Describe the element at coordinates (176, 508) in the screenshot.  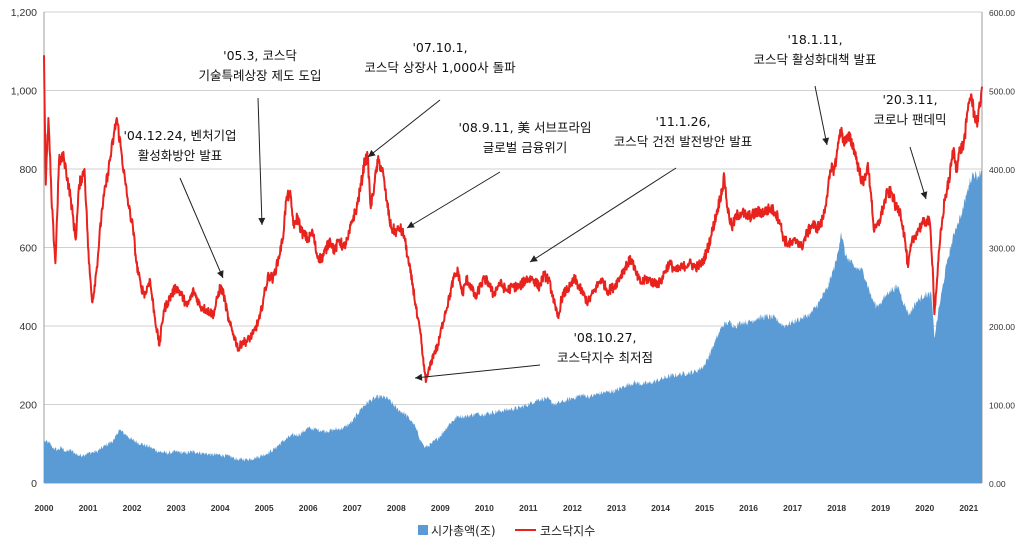
I see `x-tick-label: 2003` at that location.